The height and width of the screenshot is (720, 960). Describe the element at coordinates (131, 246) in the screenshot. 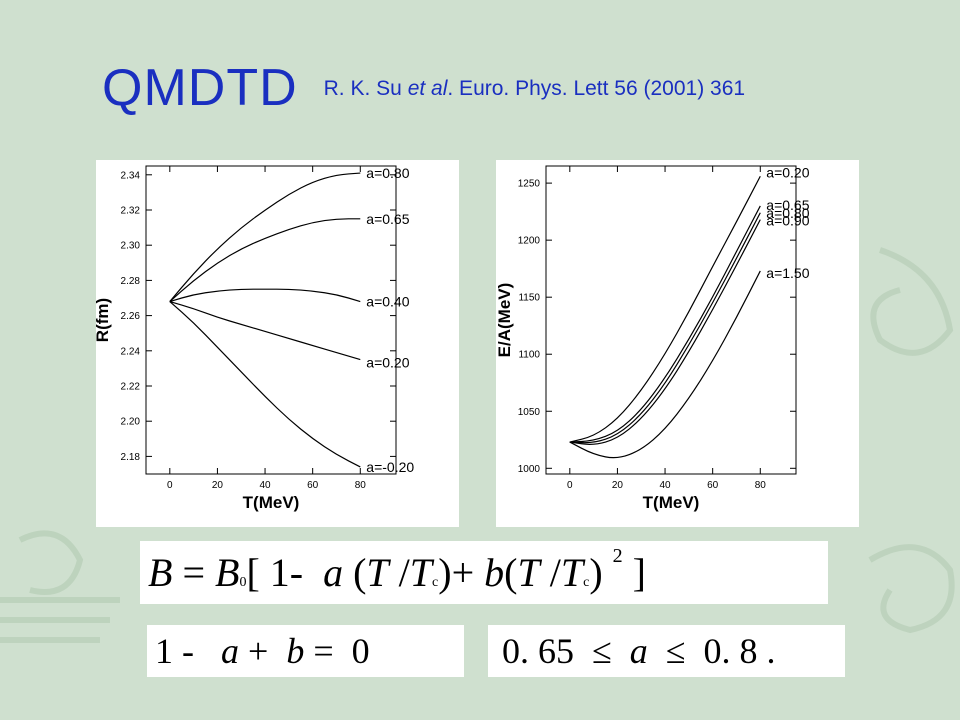

I see `y-tick-label: 2.30` at that location.